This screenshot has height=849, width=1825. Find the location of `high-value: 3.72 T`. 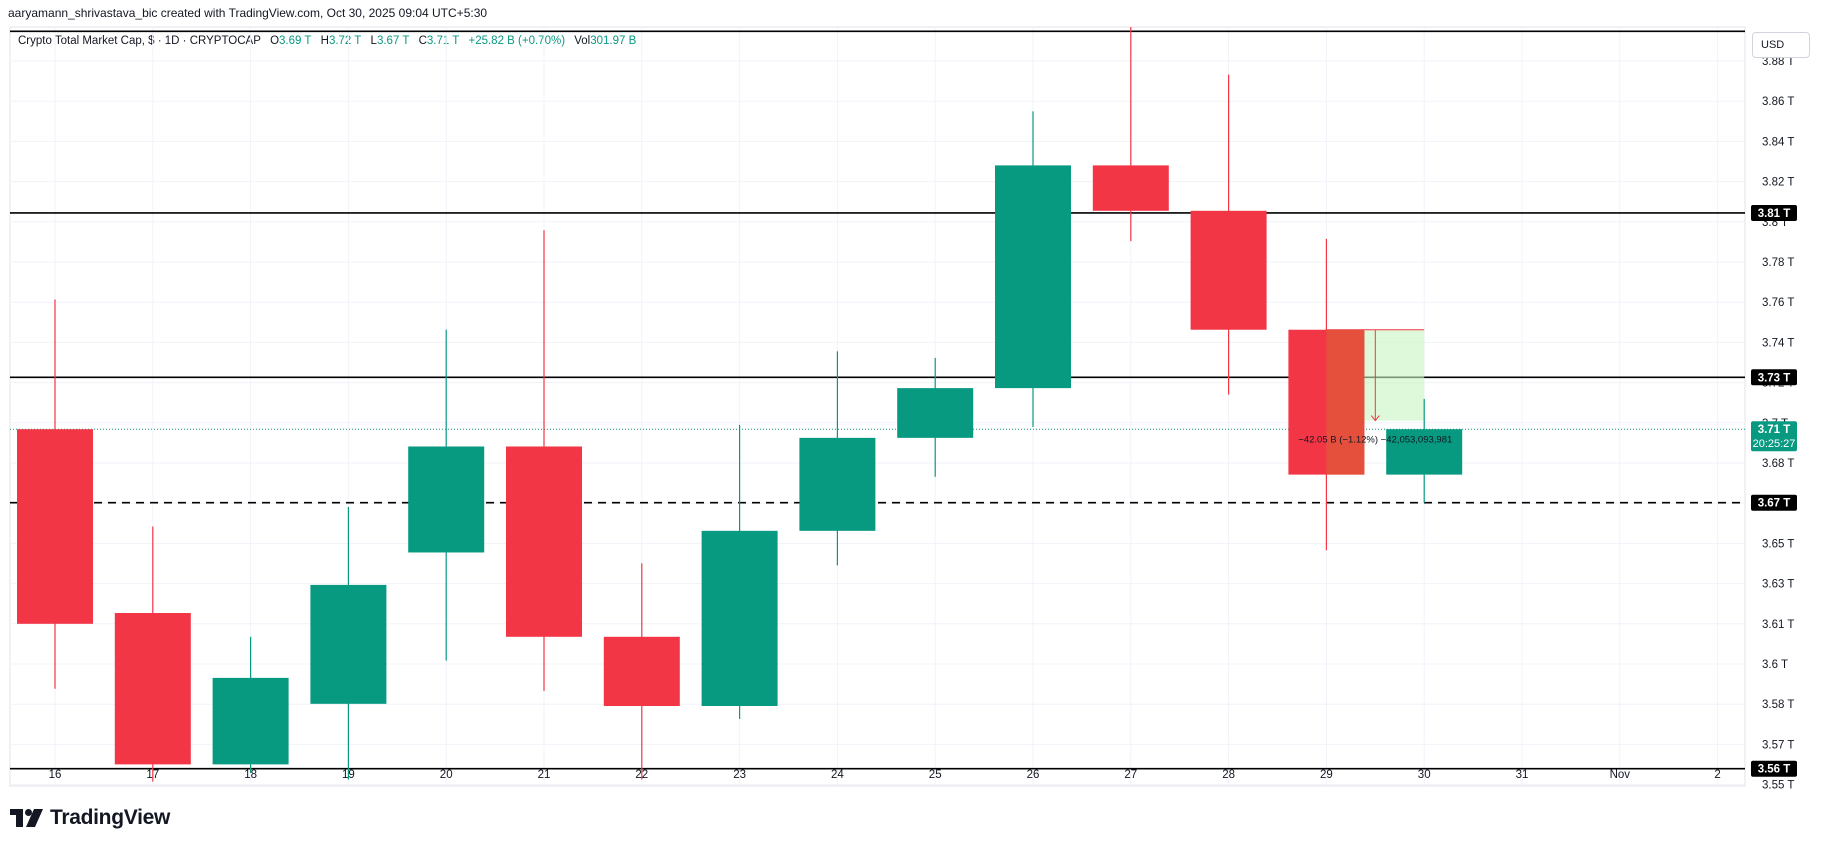

high-value: 3.72 T is located at coordinates (345, 41).